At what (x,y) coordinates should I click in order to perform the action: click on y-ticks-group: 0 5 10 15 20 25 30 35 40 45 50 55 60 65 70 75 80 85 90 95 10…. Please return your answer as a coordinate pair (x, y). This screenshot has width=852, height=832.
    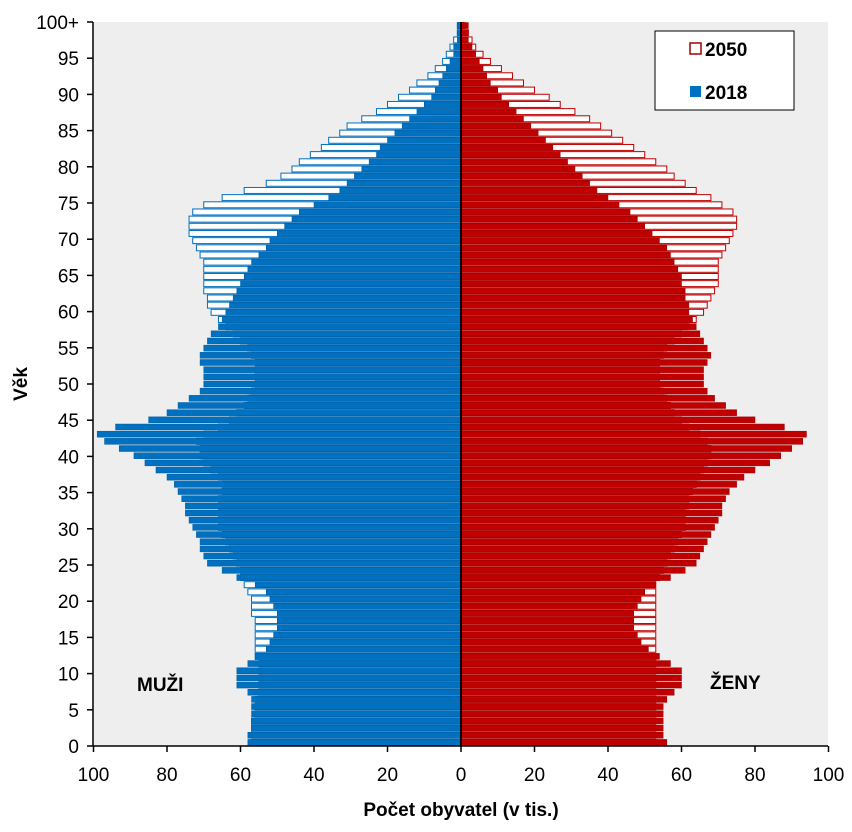
    Looking at the image, I should click on (64, 385).